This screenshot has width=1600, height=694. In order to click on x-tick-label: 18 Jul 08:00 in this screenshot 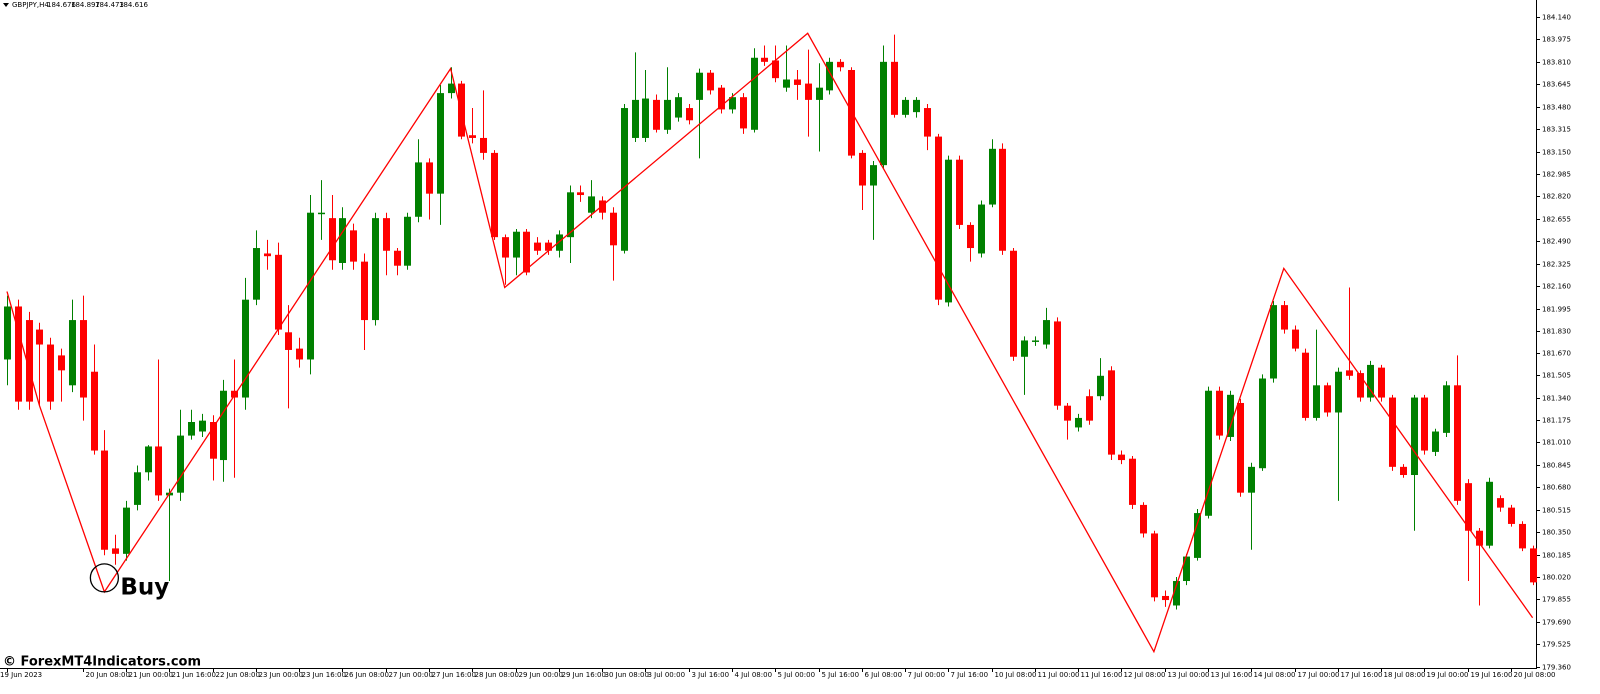, I will do `click(1405, 675)`.